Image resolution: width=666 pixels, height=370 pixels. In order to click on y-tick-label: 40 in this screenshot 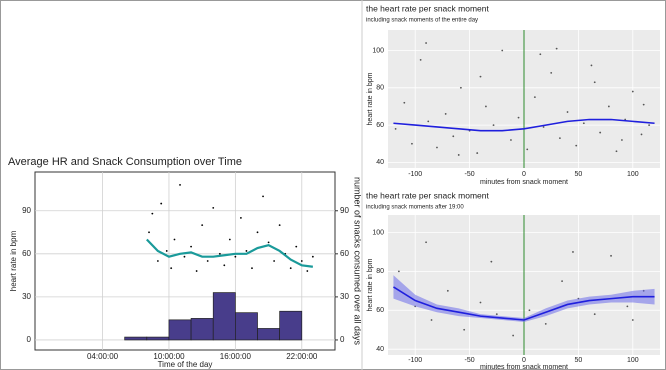, I will do `click(380, 349)`.